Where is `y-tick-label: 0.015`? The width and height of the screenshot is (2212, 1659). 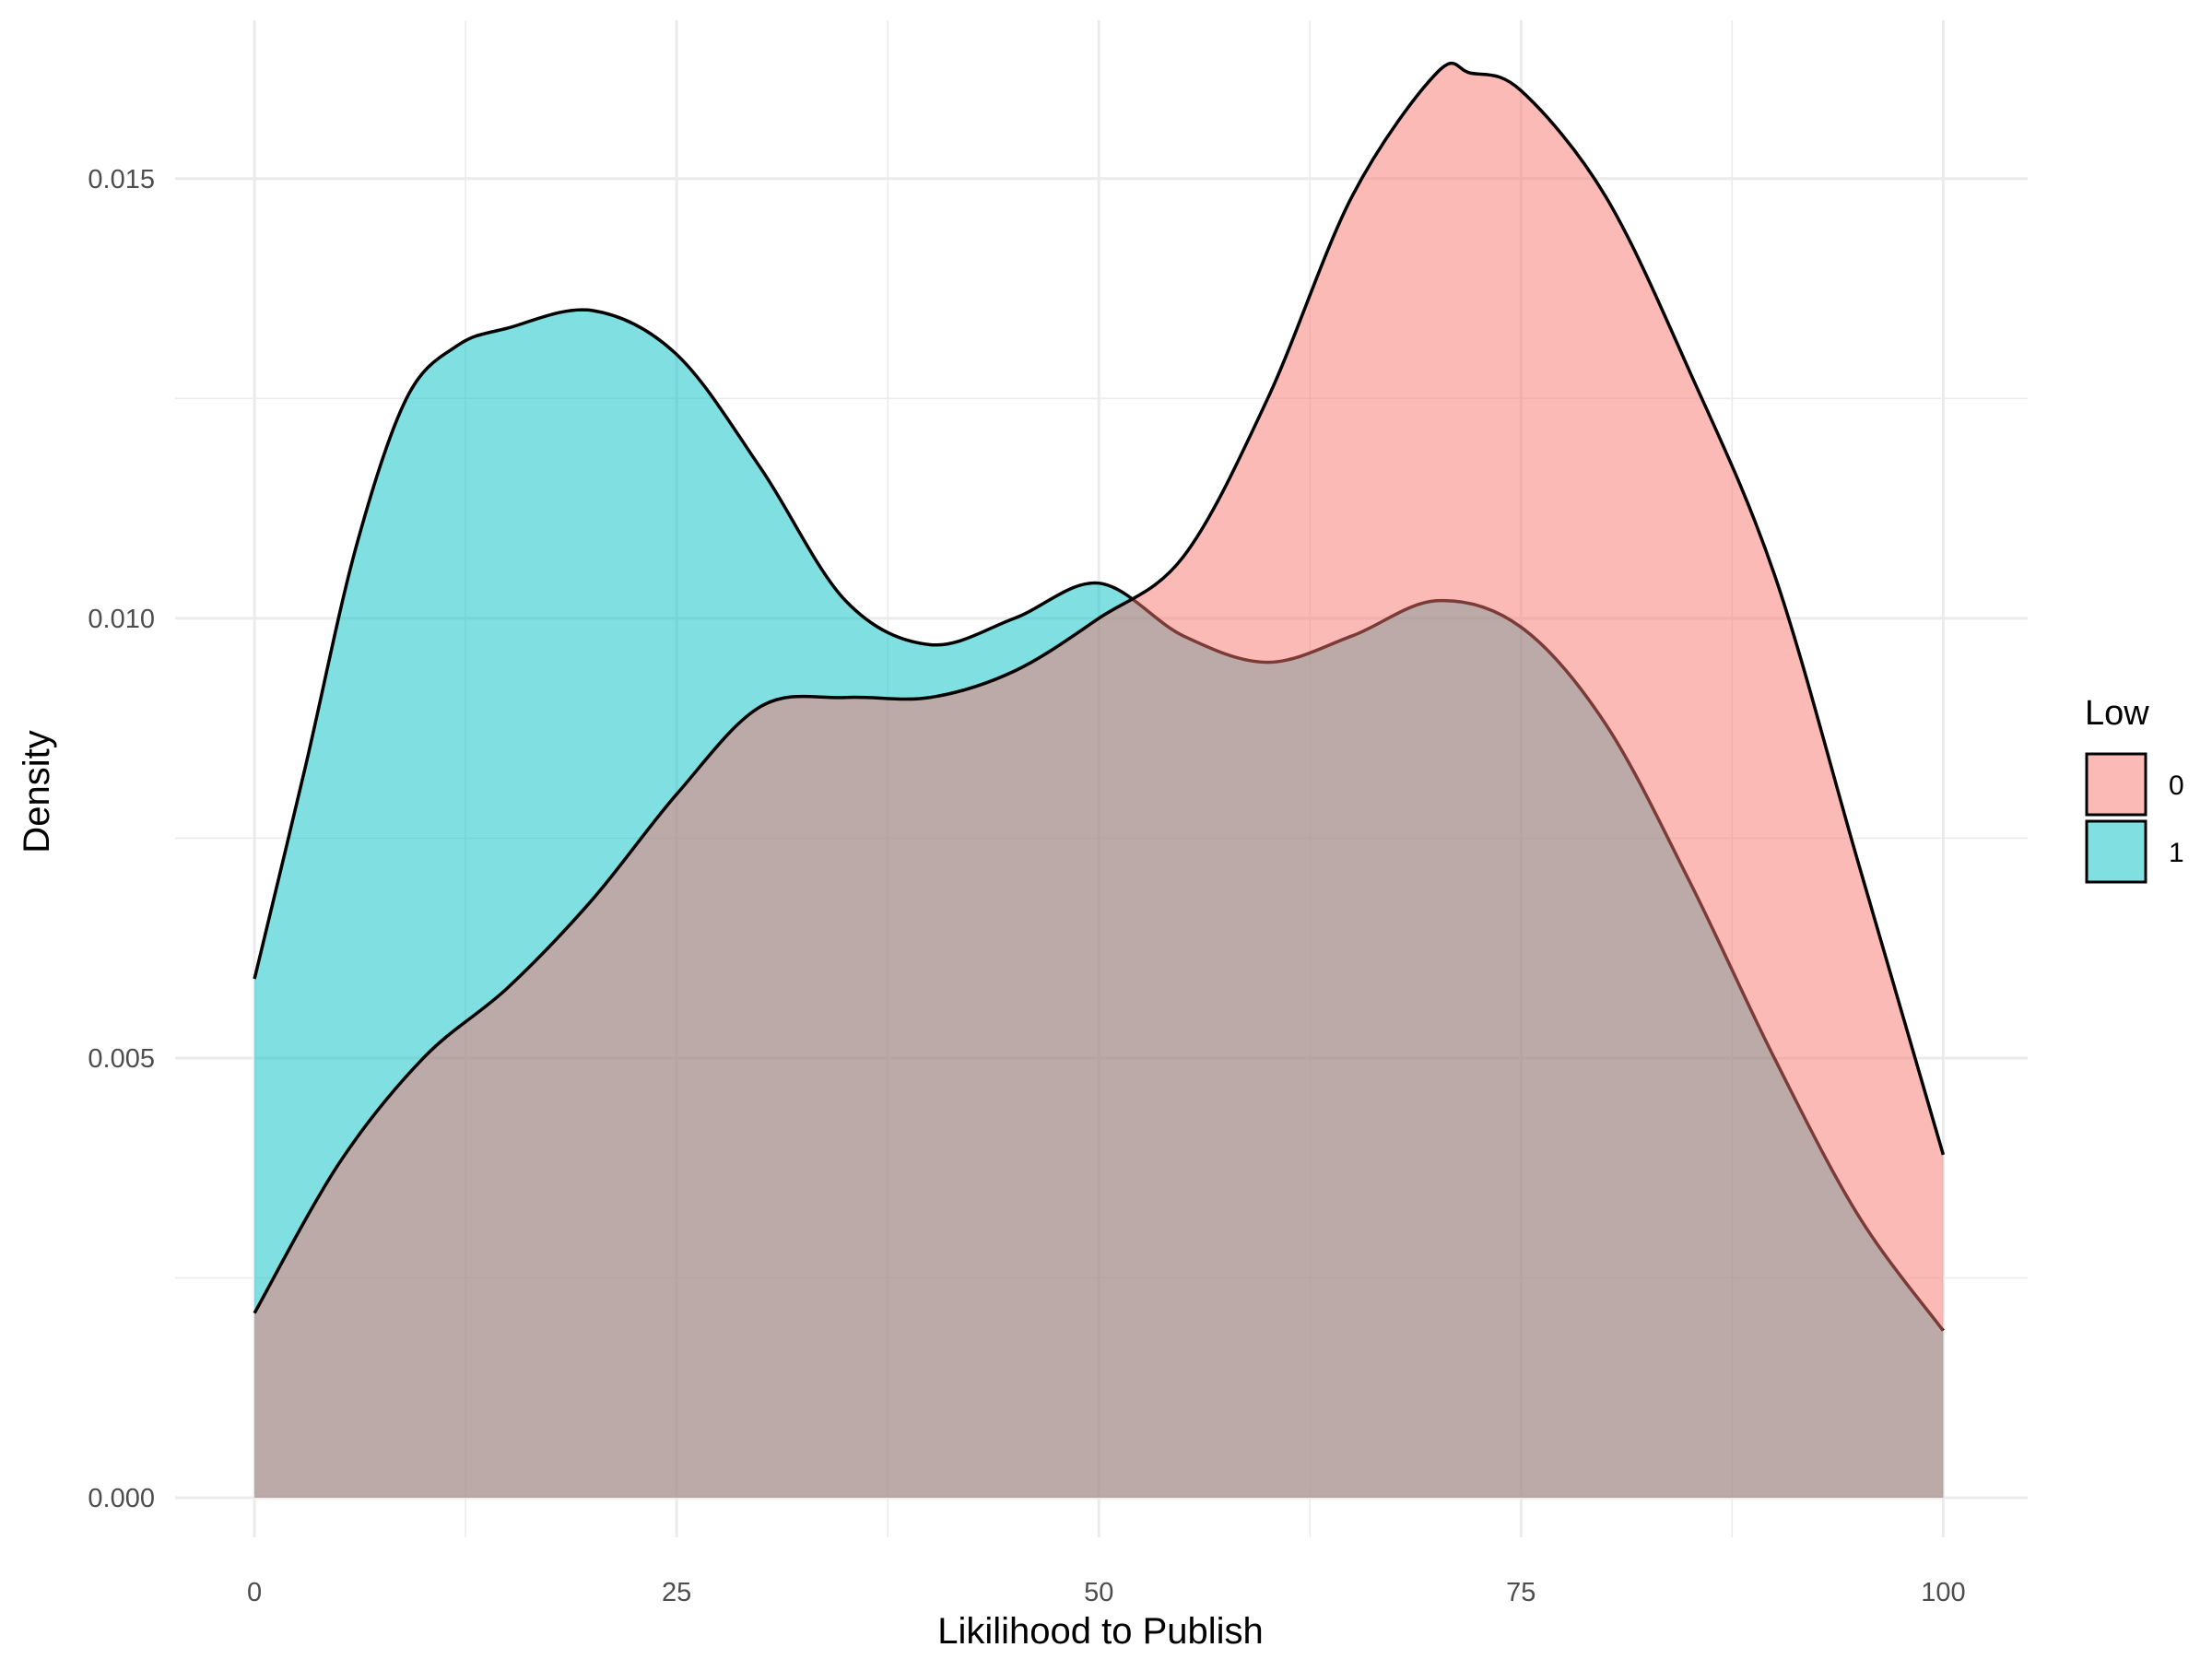
y-tick-label: 0.015 is located at coordinates (121, 179).